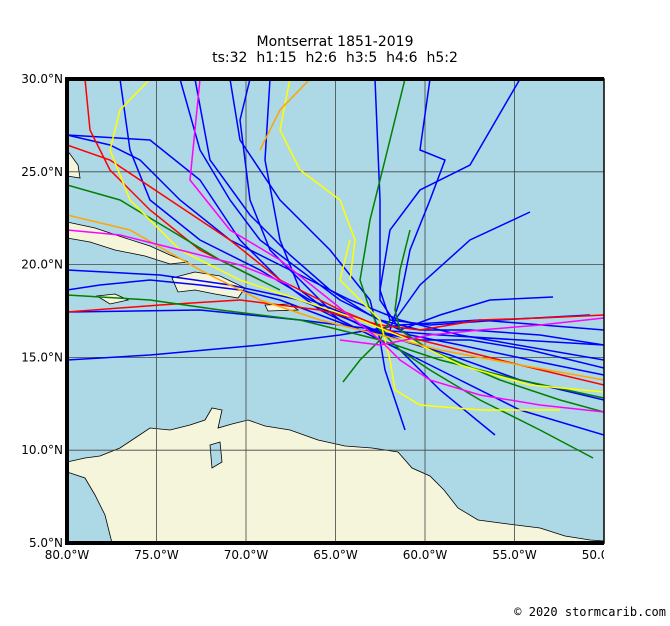  I want to click on credit: © 2020 stormcarib.com, so click(590, 612).